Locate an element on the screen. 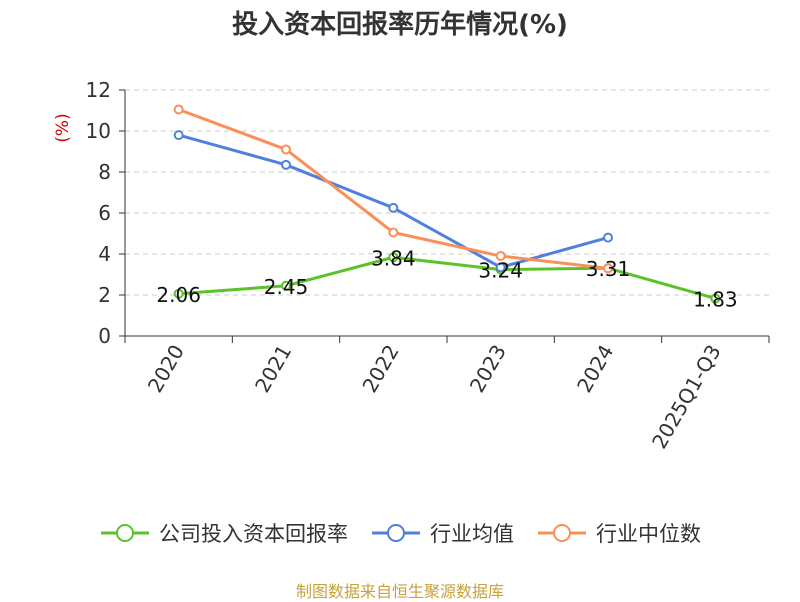  legend-label: 公司投入资本回报率 is located at coordinates (253, 534).